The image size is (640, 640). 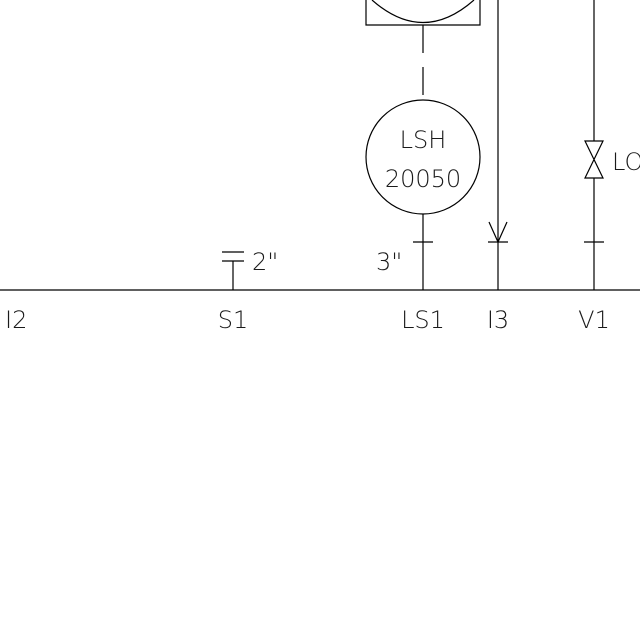 I want to click on instrument-type-label: LSH, so click(x=423, y=140).